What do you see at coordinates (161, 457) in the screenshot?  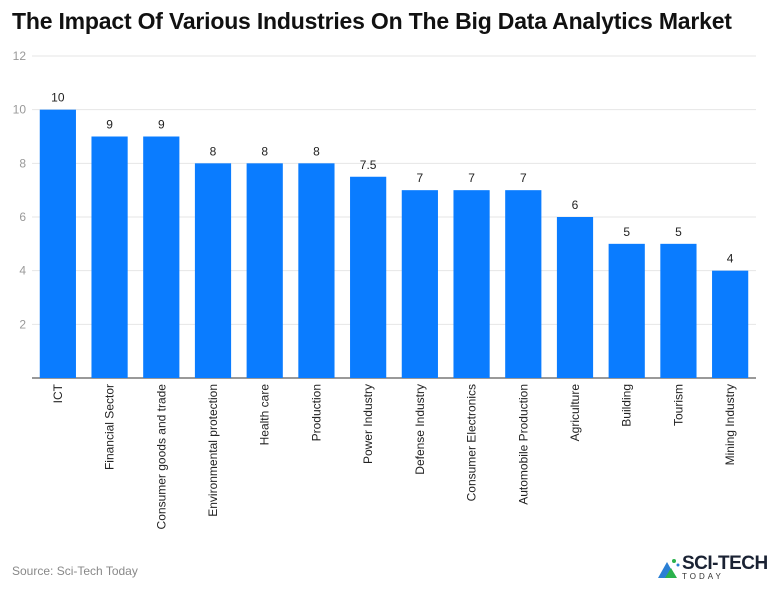 I see `x-tick-label: Consumer goods and trade` at bounding box center [161, 457].